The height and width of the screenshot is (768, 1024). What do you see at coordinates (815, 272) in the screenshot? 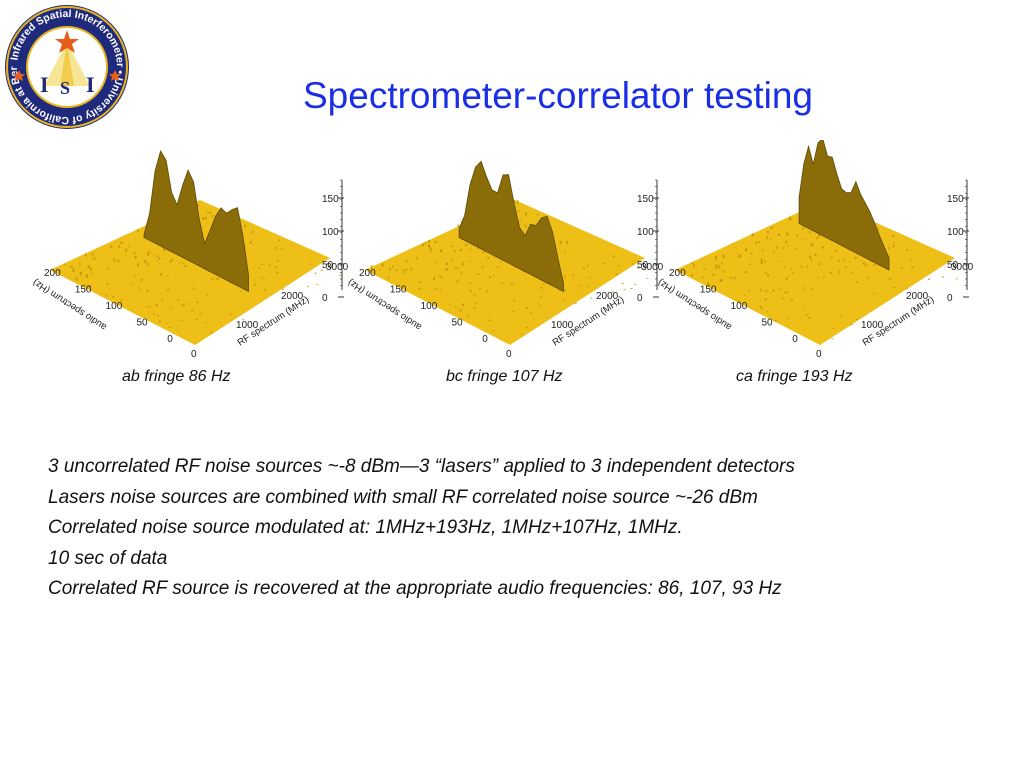
I see `surface-floor` at bounding box center [815, 272].